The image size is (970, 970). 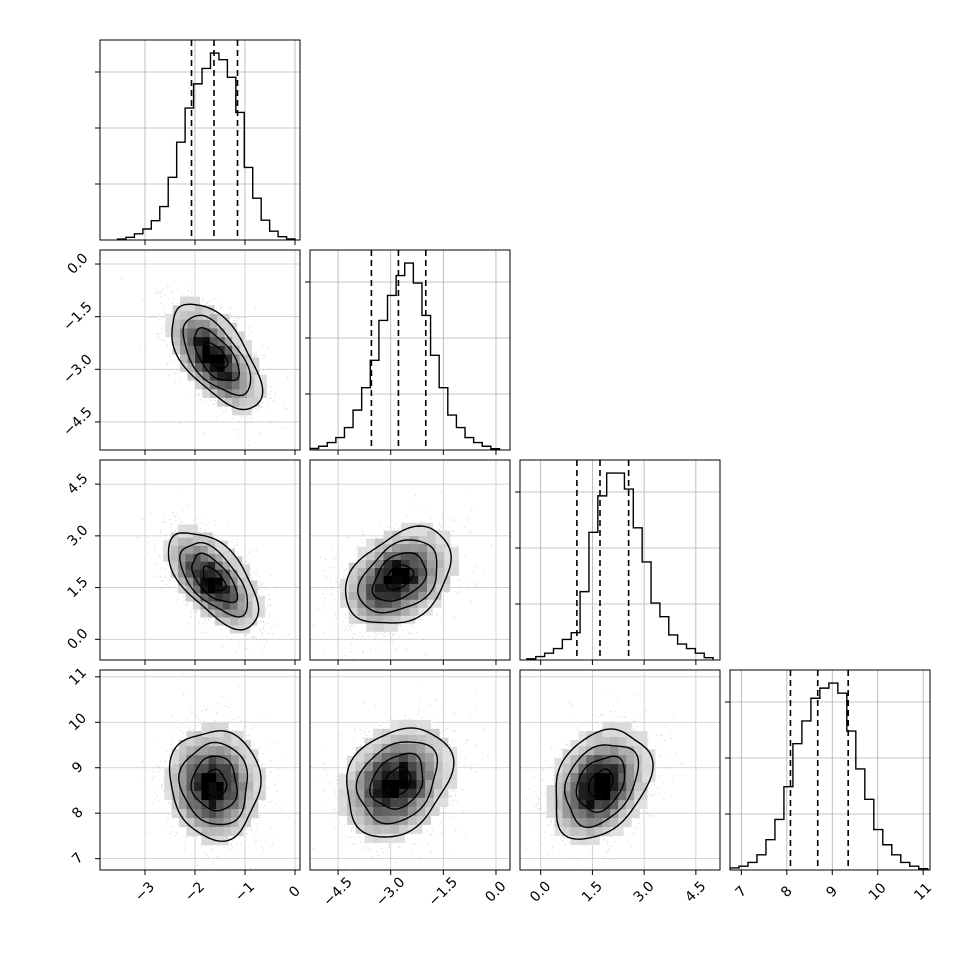 I want to click on y-tick-label: −4.5, so click(x=77, y=421).